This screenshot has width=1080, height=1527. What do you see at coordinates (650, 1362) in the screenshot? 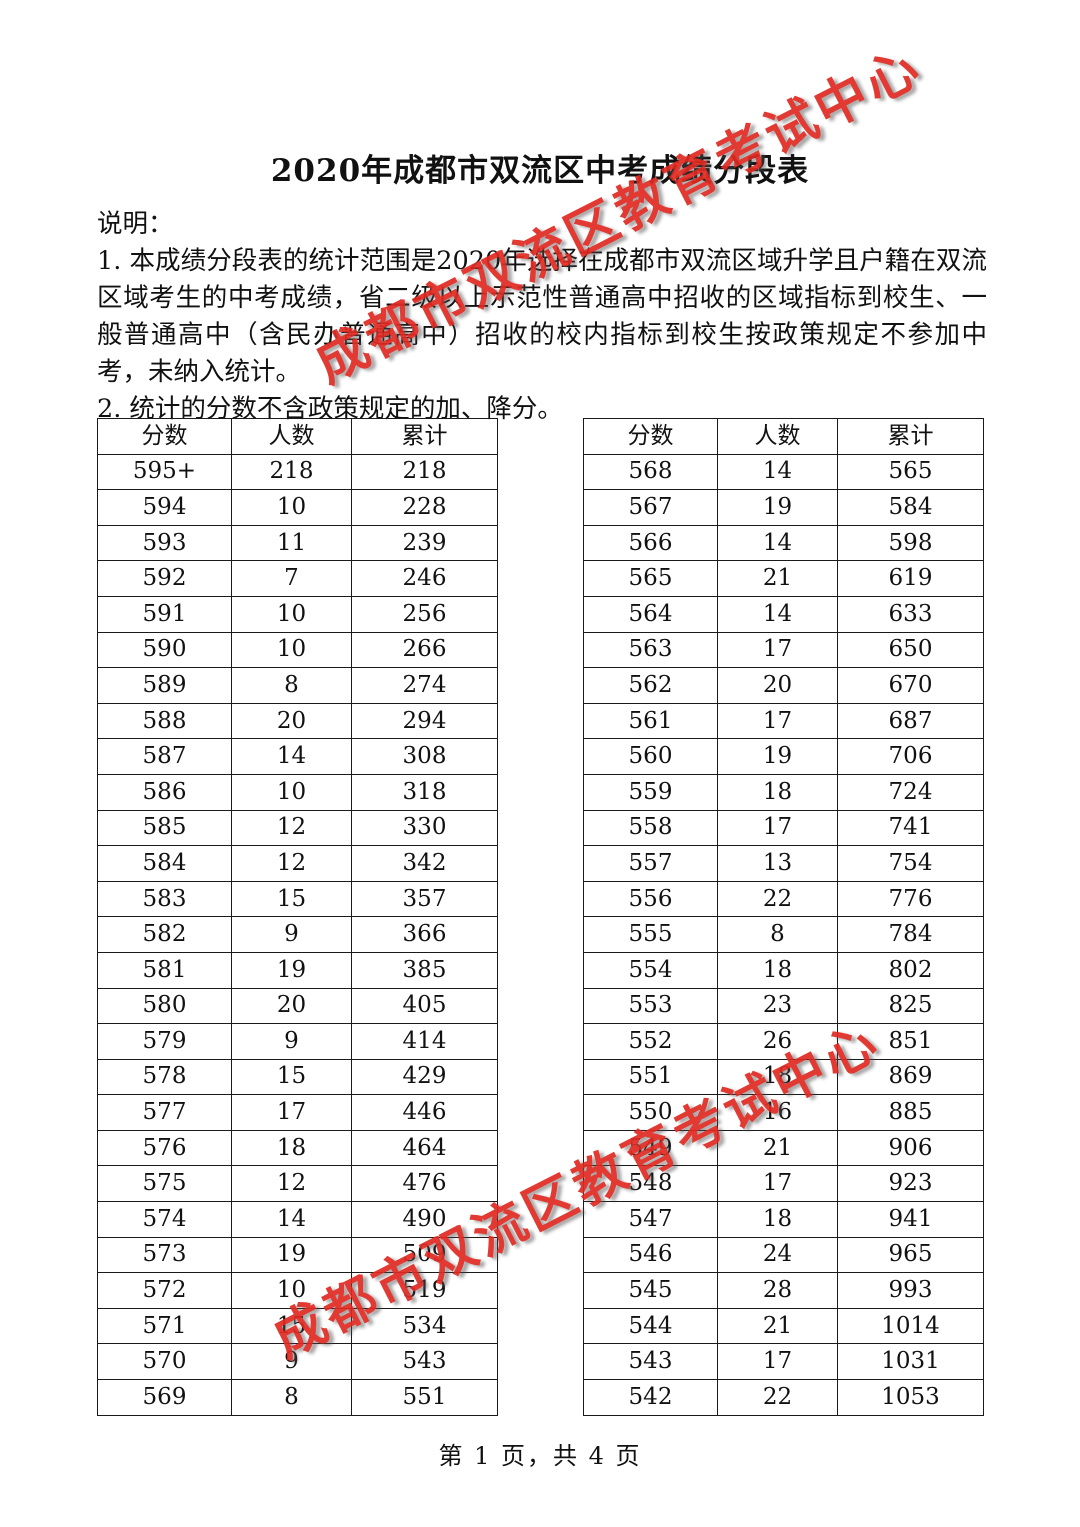
I see `cell-score: 543` at bounding box center [650, 1362].